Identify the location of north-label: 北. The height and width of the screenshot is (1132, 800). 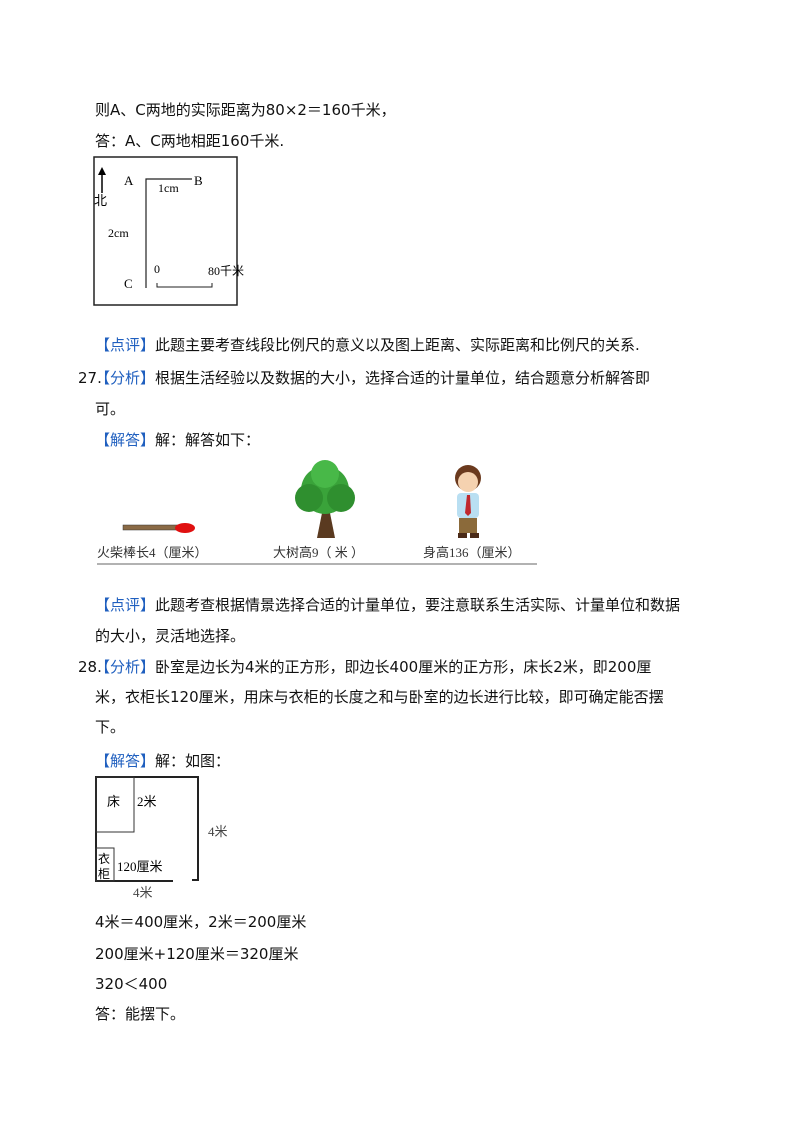
(100, 200).